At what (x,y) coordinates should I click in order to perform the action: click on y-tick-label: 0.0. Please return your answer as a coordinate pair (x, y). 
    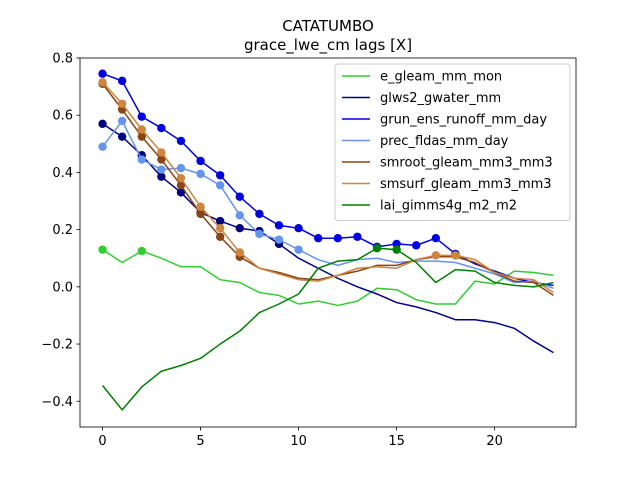
    Looking at the image, I should click on (62, 287).